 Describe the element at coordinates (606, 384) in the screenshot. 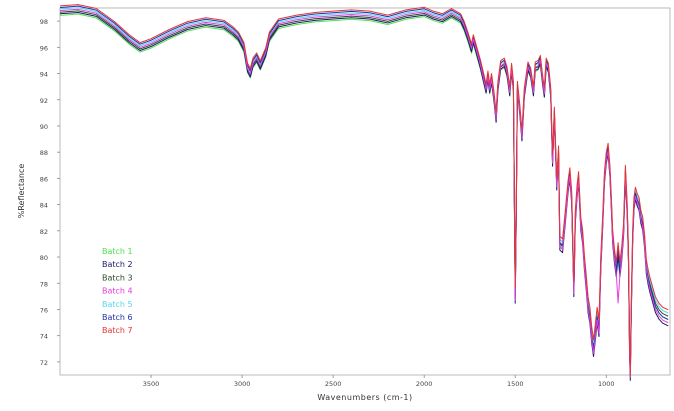

I see `x-tick-label: 1000` at that location.